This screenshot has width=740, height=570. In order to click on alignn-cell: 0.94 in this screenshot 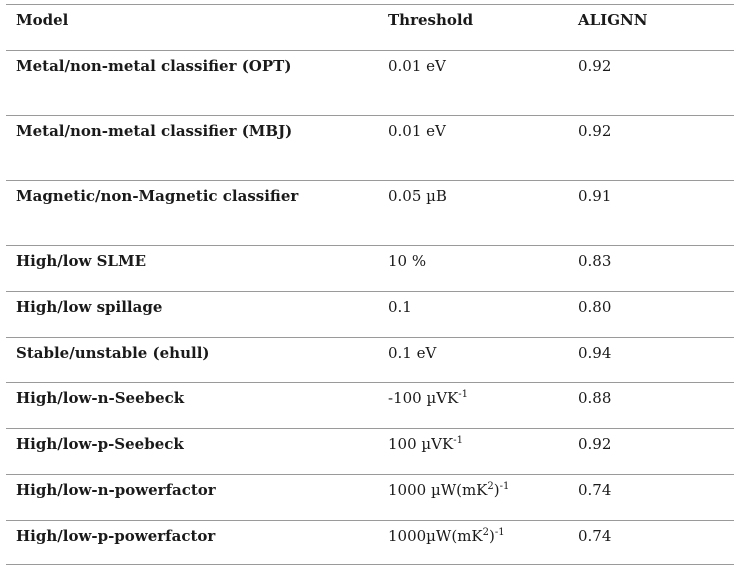, I will do `click(595, 353)`.